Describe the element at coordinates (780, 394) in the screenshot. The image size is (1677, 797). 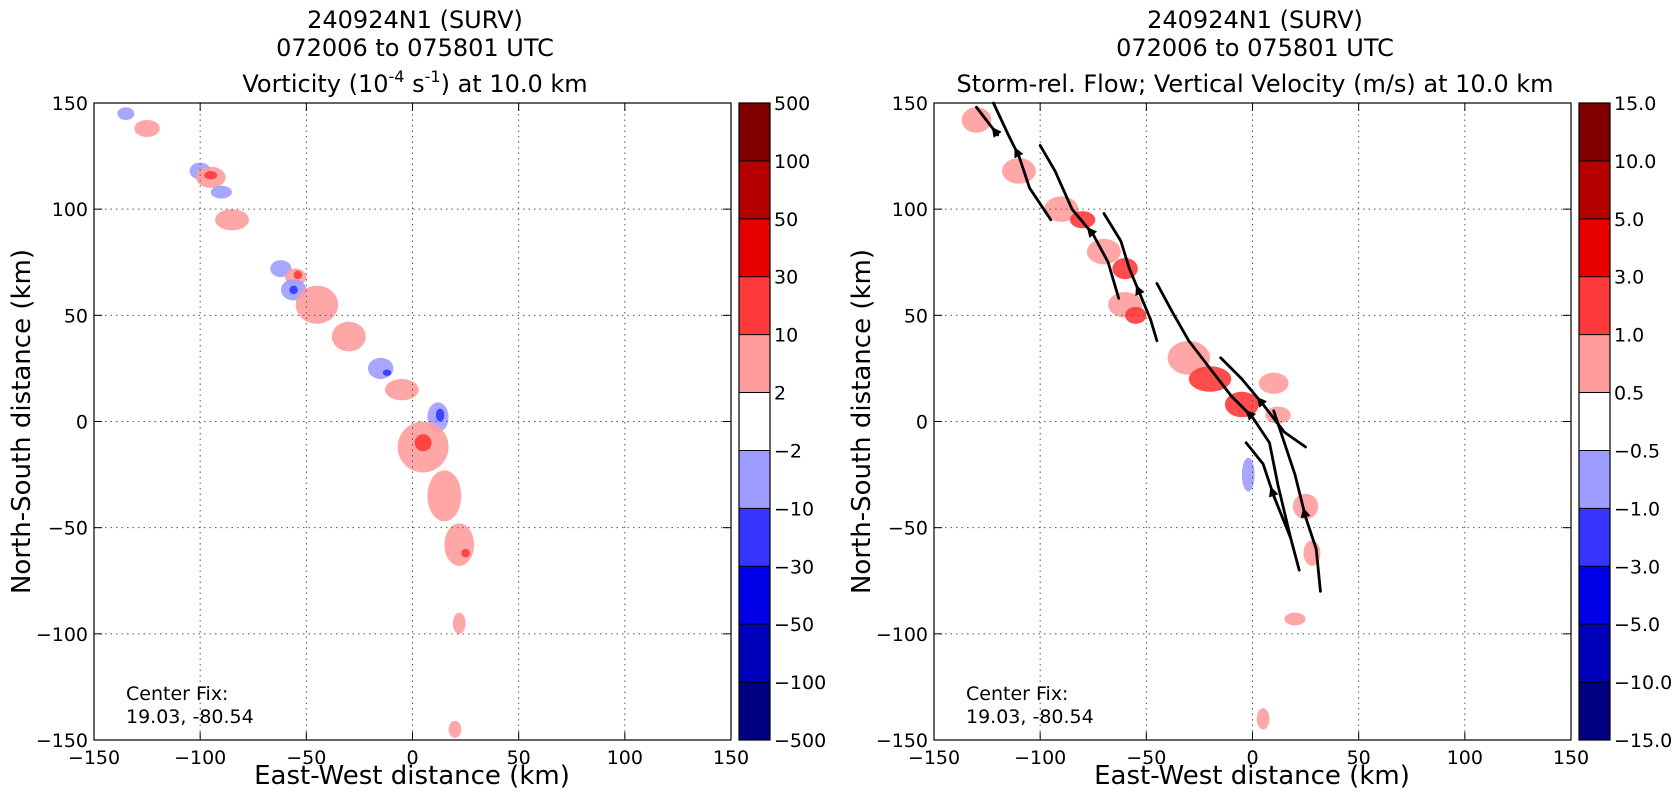
I see `colorbar-tick-label: 2` at that location.